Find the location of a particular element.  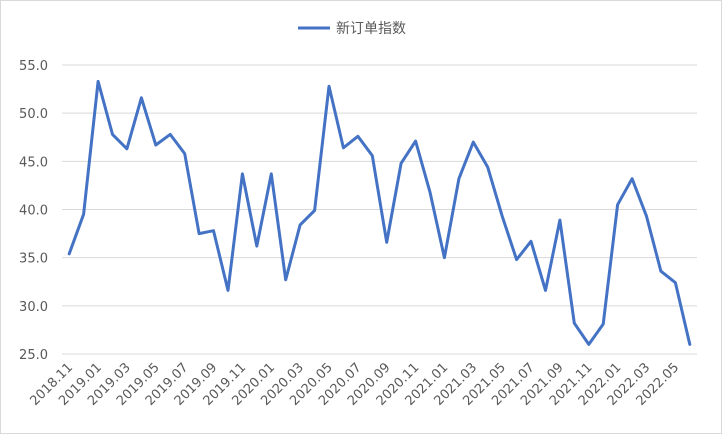

y-tick-label: 40.0 is located at coordinates (33, 211).